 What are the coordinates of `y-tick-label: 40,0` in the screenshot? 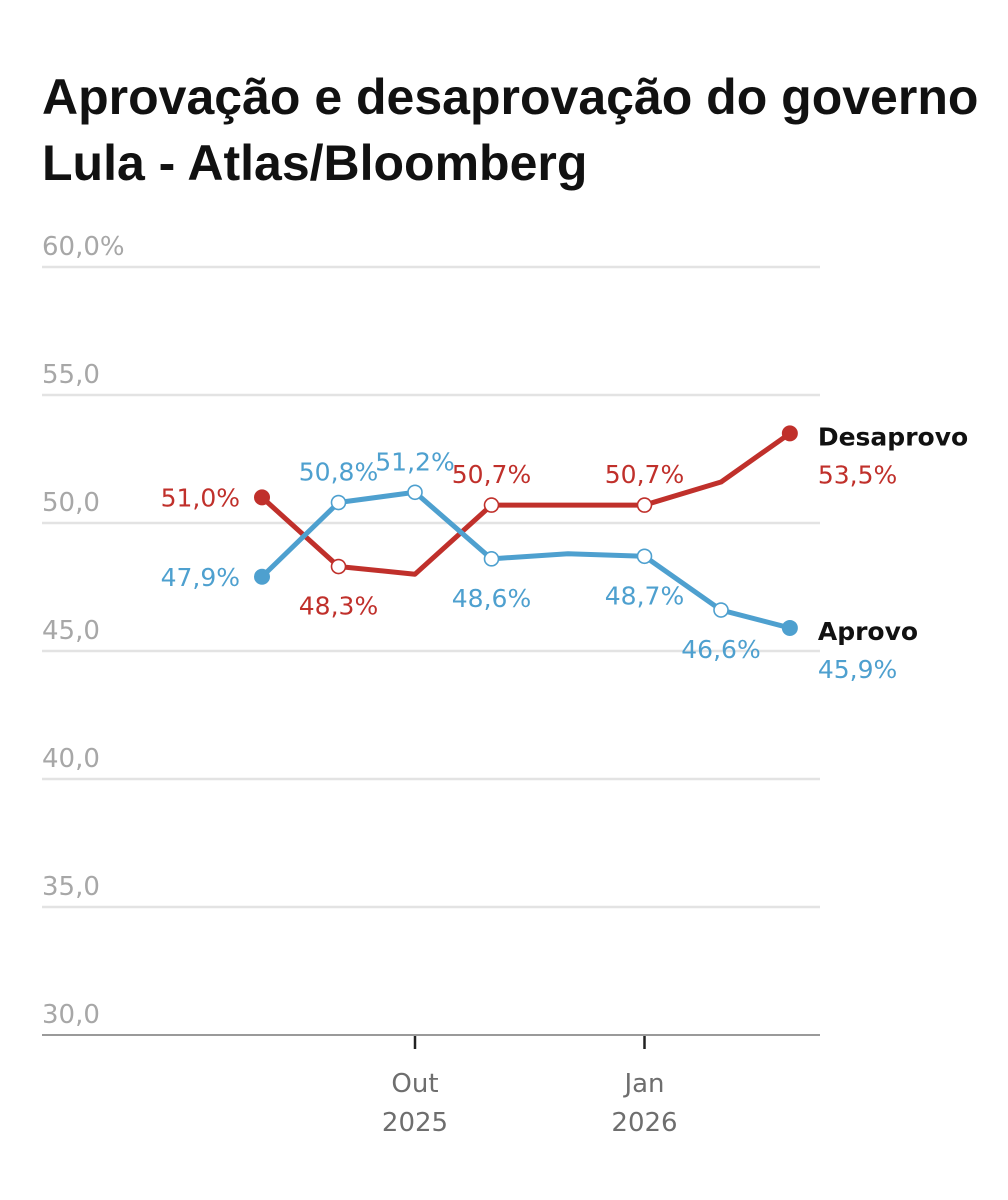 It's located at (71, 759).